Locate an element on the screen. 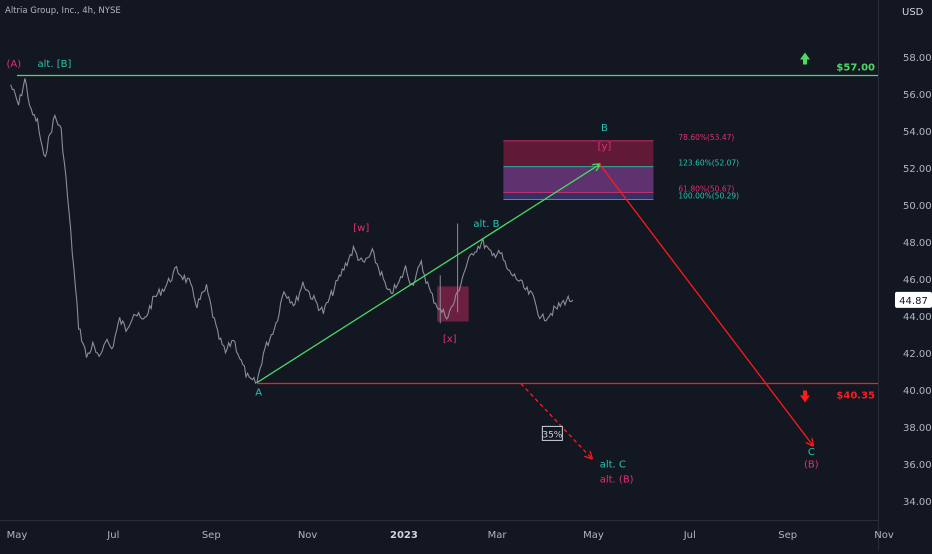 The image size is (932, 554). fib-level-label: 78.60%(53.47) is located at coordinates (706, 137).